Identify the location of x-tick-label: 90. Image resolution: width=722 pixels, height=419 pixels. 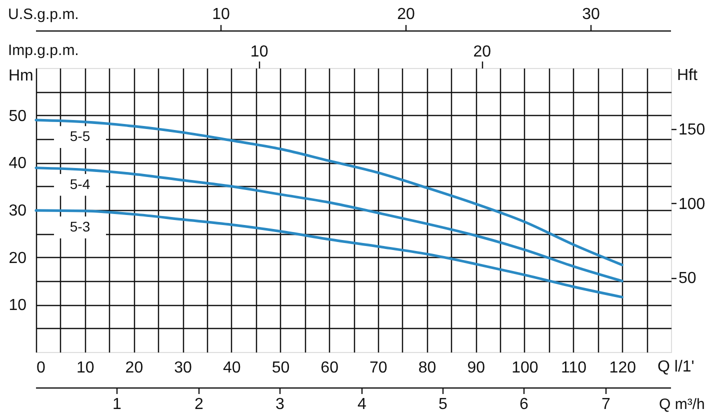
(476, 368).